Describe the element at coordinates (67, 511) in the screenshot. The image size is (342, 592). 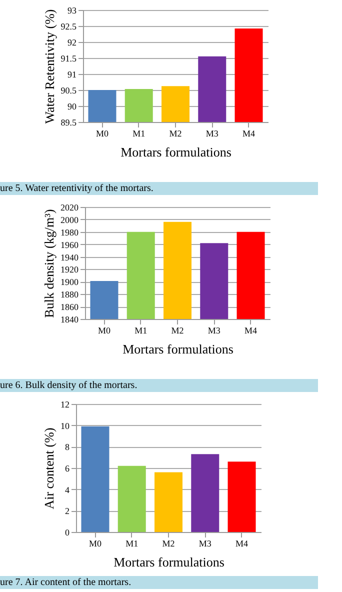
I see `y-tick-label: 2` at that location.